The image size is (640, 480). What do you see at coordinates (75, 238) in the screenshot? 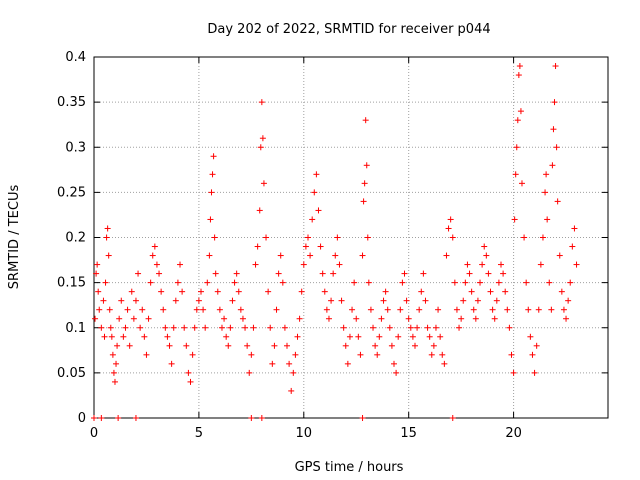
I see `y-tick-label: 0.2` at bounding box center [75, 238].